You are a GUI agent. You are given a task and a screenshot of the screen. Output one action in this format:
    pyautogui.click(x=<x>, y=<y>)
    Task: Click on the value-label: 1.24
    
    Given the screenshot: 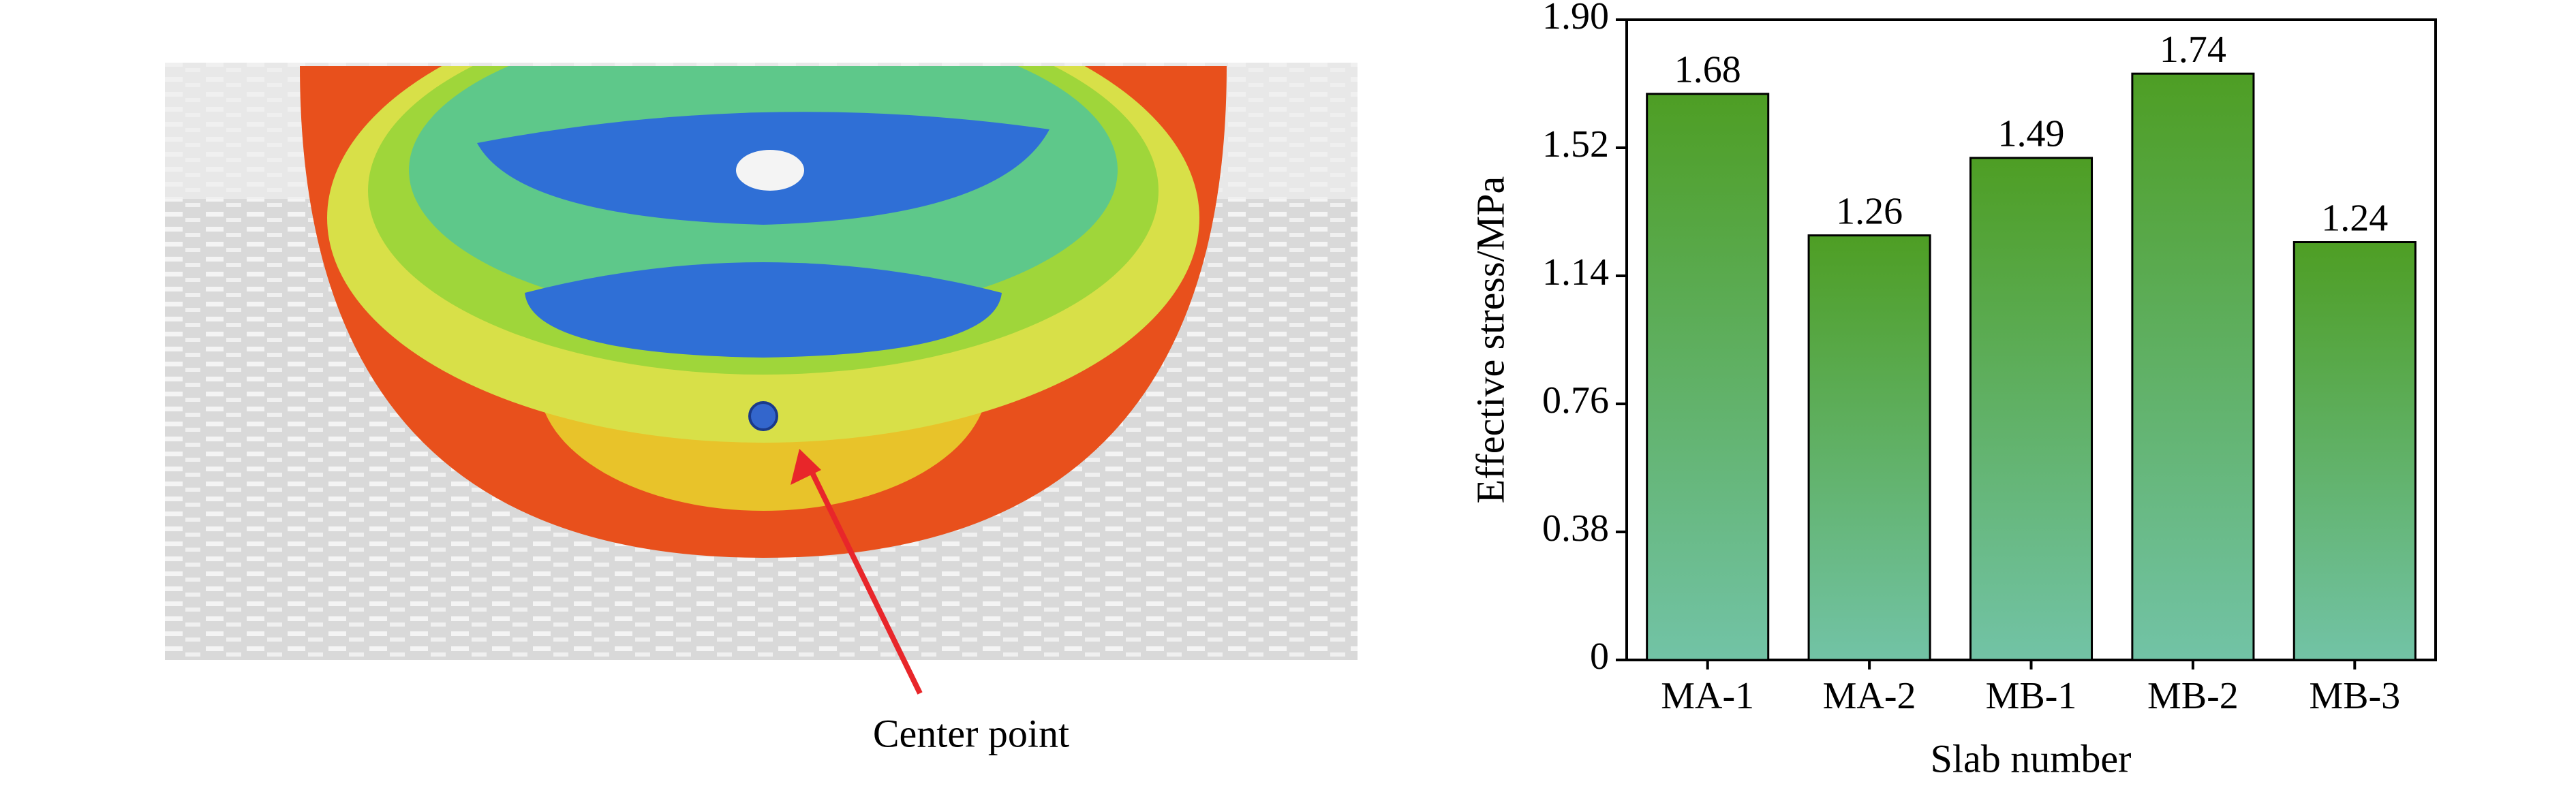 What is the action you would take?
    pyautogui.click(x=2354, y=218)
    